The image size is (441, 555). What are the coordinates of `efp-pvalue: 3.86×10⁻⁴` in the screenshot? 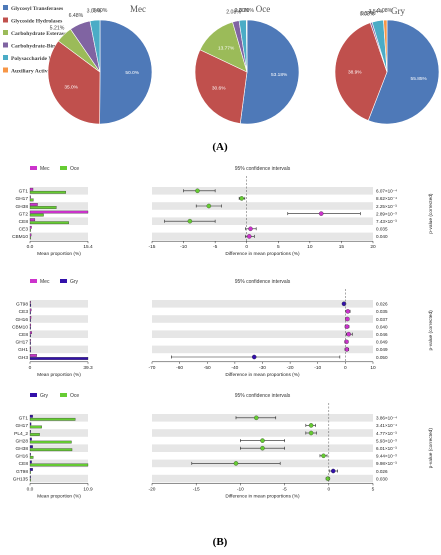 It's located at (386, 418).